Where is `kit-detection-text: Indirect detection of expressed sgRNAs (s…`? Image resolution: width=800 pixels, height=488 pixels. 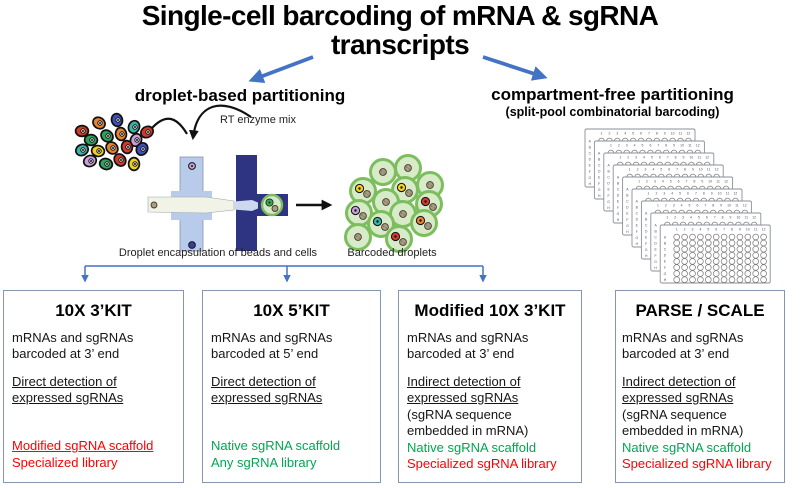
kit-detection-text: Indirect detection of expressed sgRNAs (s… is located at coordinates (490, 407).